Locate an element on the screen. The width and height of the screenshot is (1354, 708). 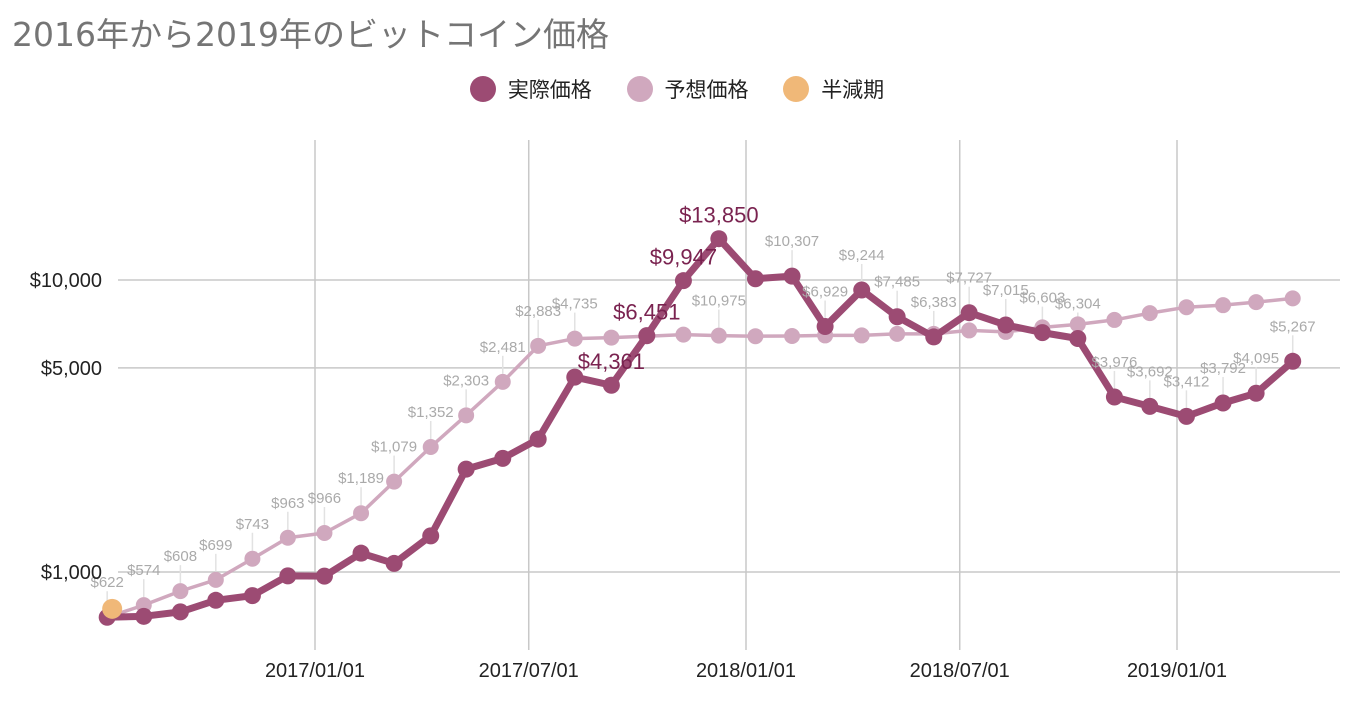
chart-title: 2016年から2019年のビットコイン価格 is located at coordinates (310, 34).